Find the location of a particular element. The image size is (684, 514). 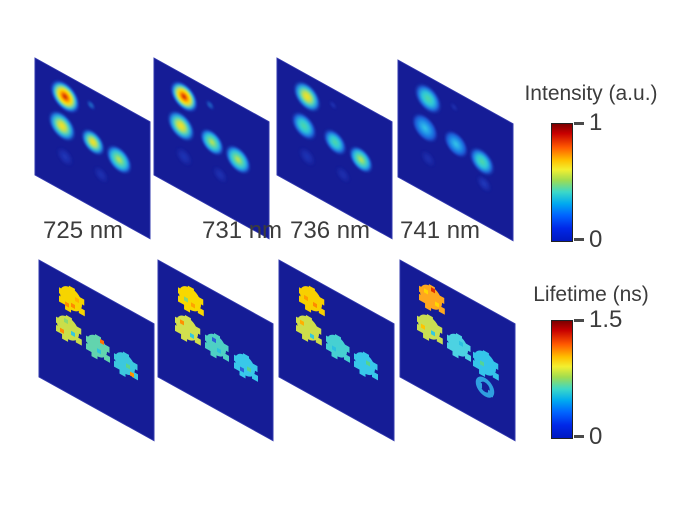

intensity-colorbar-title: Intensity (a.u.) is located at coordinates (591, 93).